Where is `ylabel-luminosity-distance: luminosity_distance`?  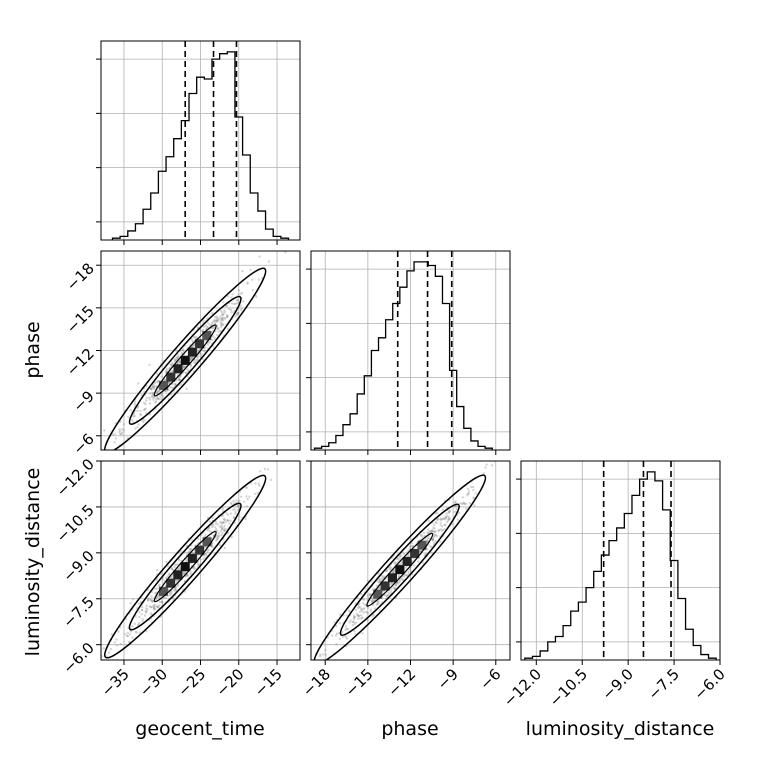
ylabel-luminosity-distance: luminosity_distance is located at coordinates (33, 562).